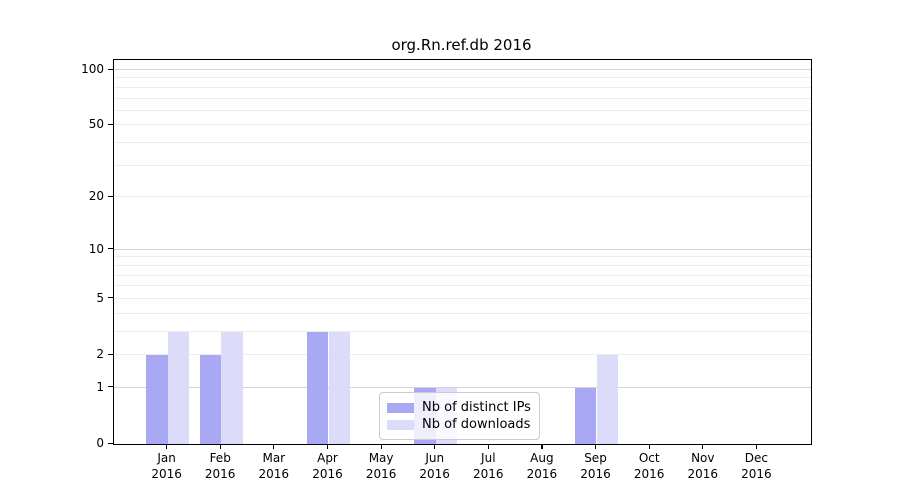 The image size is (900, 500). What do you see at coordinates (435, 466) in the screenshot?
I see `x-tick-label-jun: Jun 2016` at bounding box center [435, 466].